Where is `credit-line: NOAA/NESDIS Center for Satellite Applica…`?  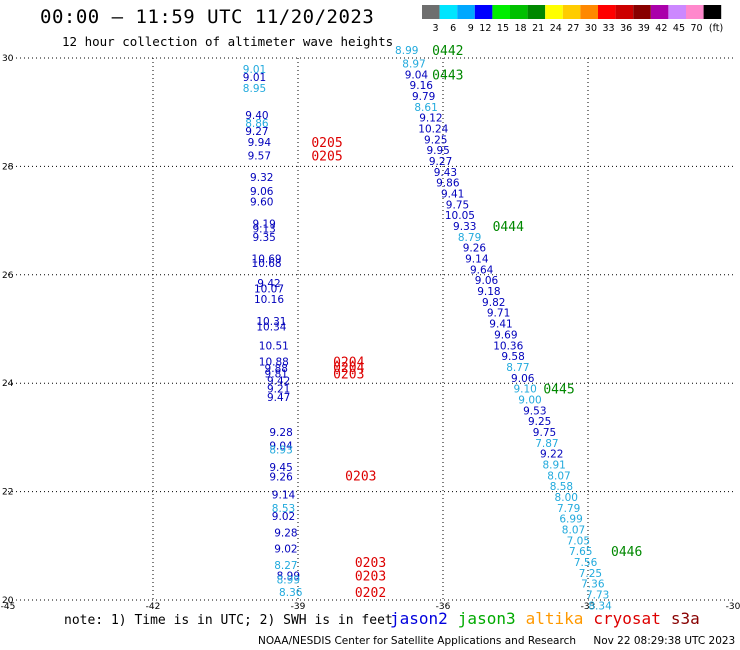
credit-line: NOAA/NESDIS Center for Satellite Applica… is located at coordinates (496, 641).